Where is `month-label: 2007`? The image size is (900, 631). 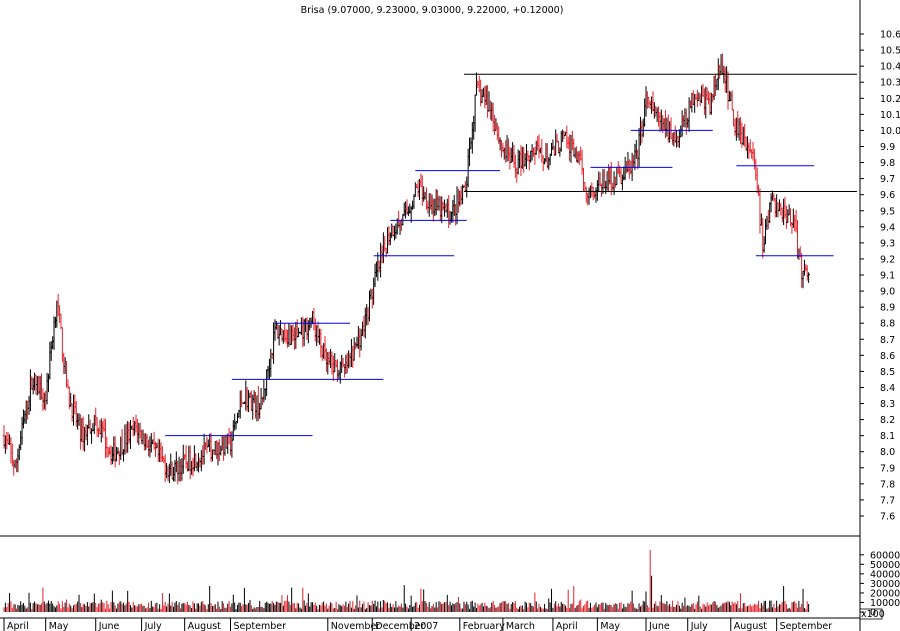 month-label: 2007 is located at coordinates (426, 626).